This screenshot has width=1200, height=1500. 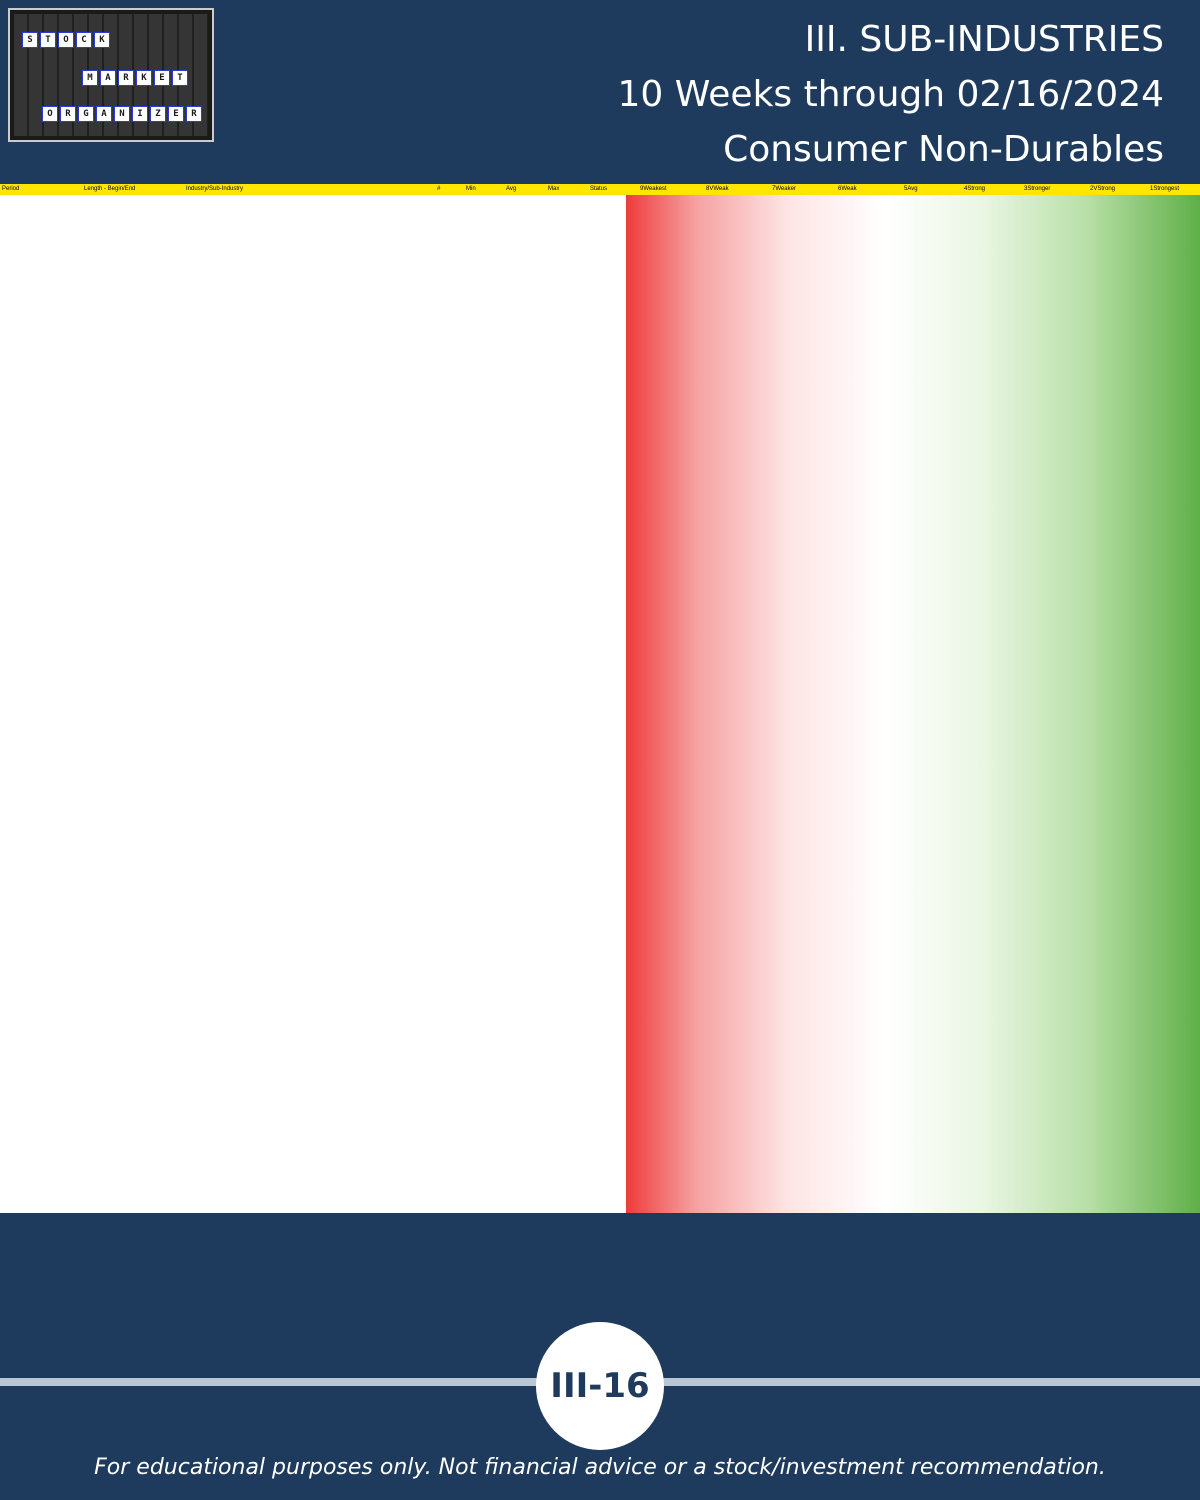 I want to click on column-header: Length - Begin/End, so click(x=110, y=189).